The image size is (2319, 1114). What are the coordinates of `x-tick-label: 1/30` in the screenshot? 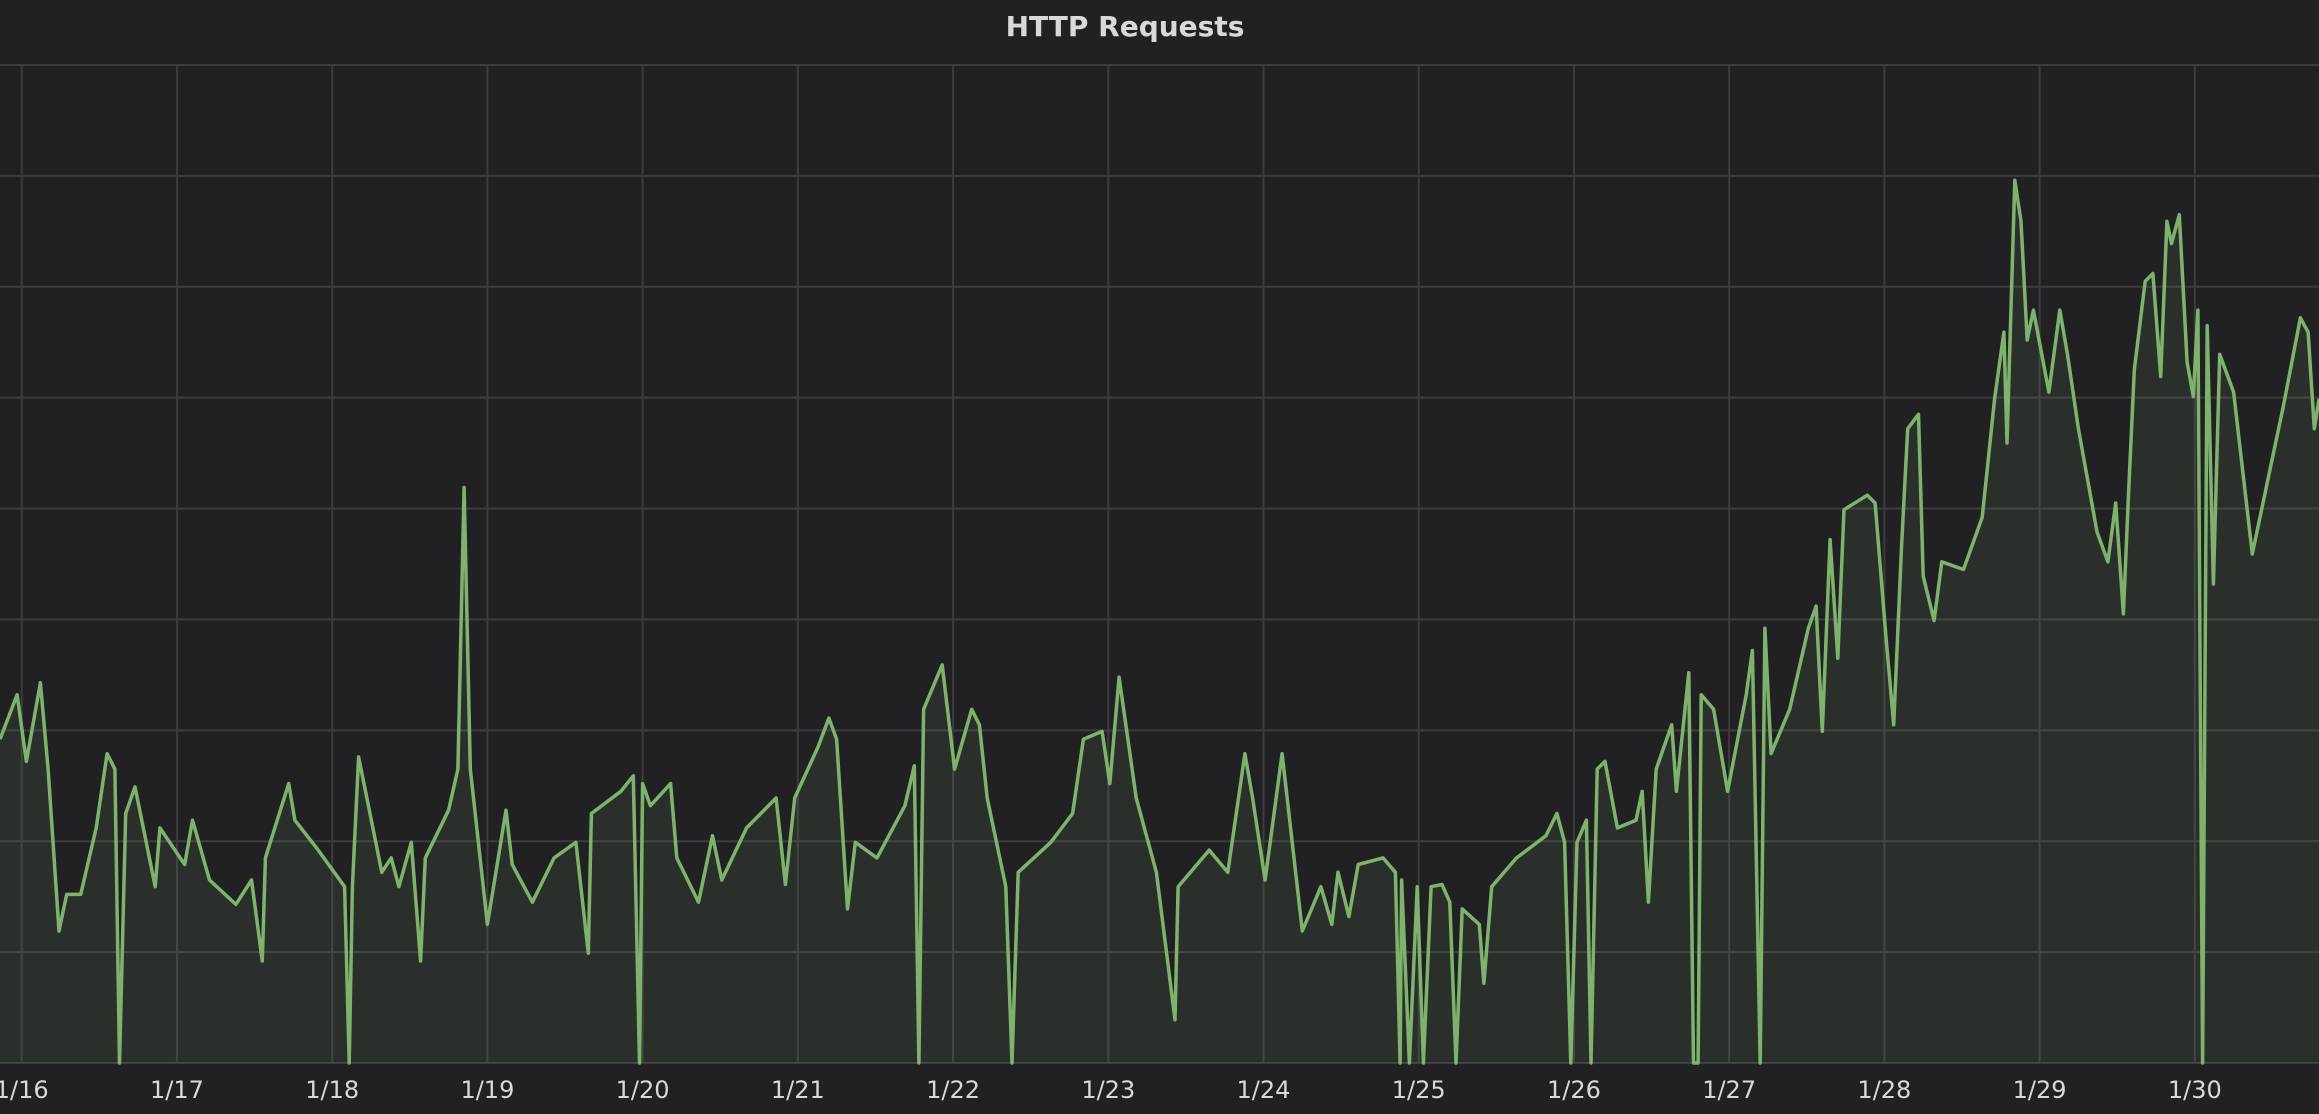 It's located at (2195, 1090).